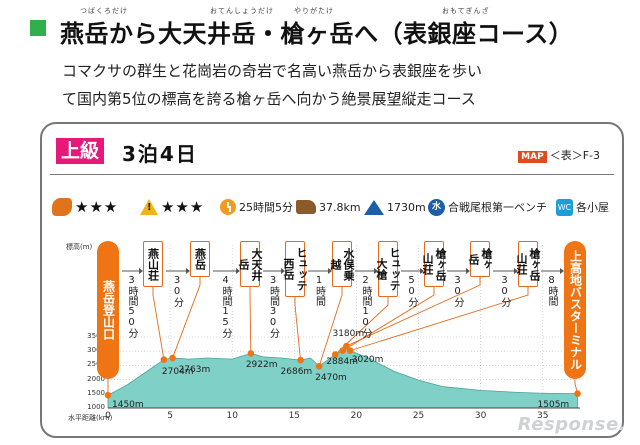 The image size is (640, 445). Describe the element at coordinates (374, 207) in the screenshot. I see `mountain-icon` at that location.